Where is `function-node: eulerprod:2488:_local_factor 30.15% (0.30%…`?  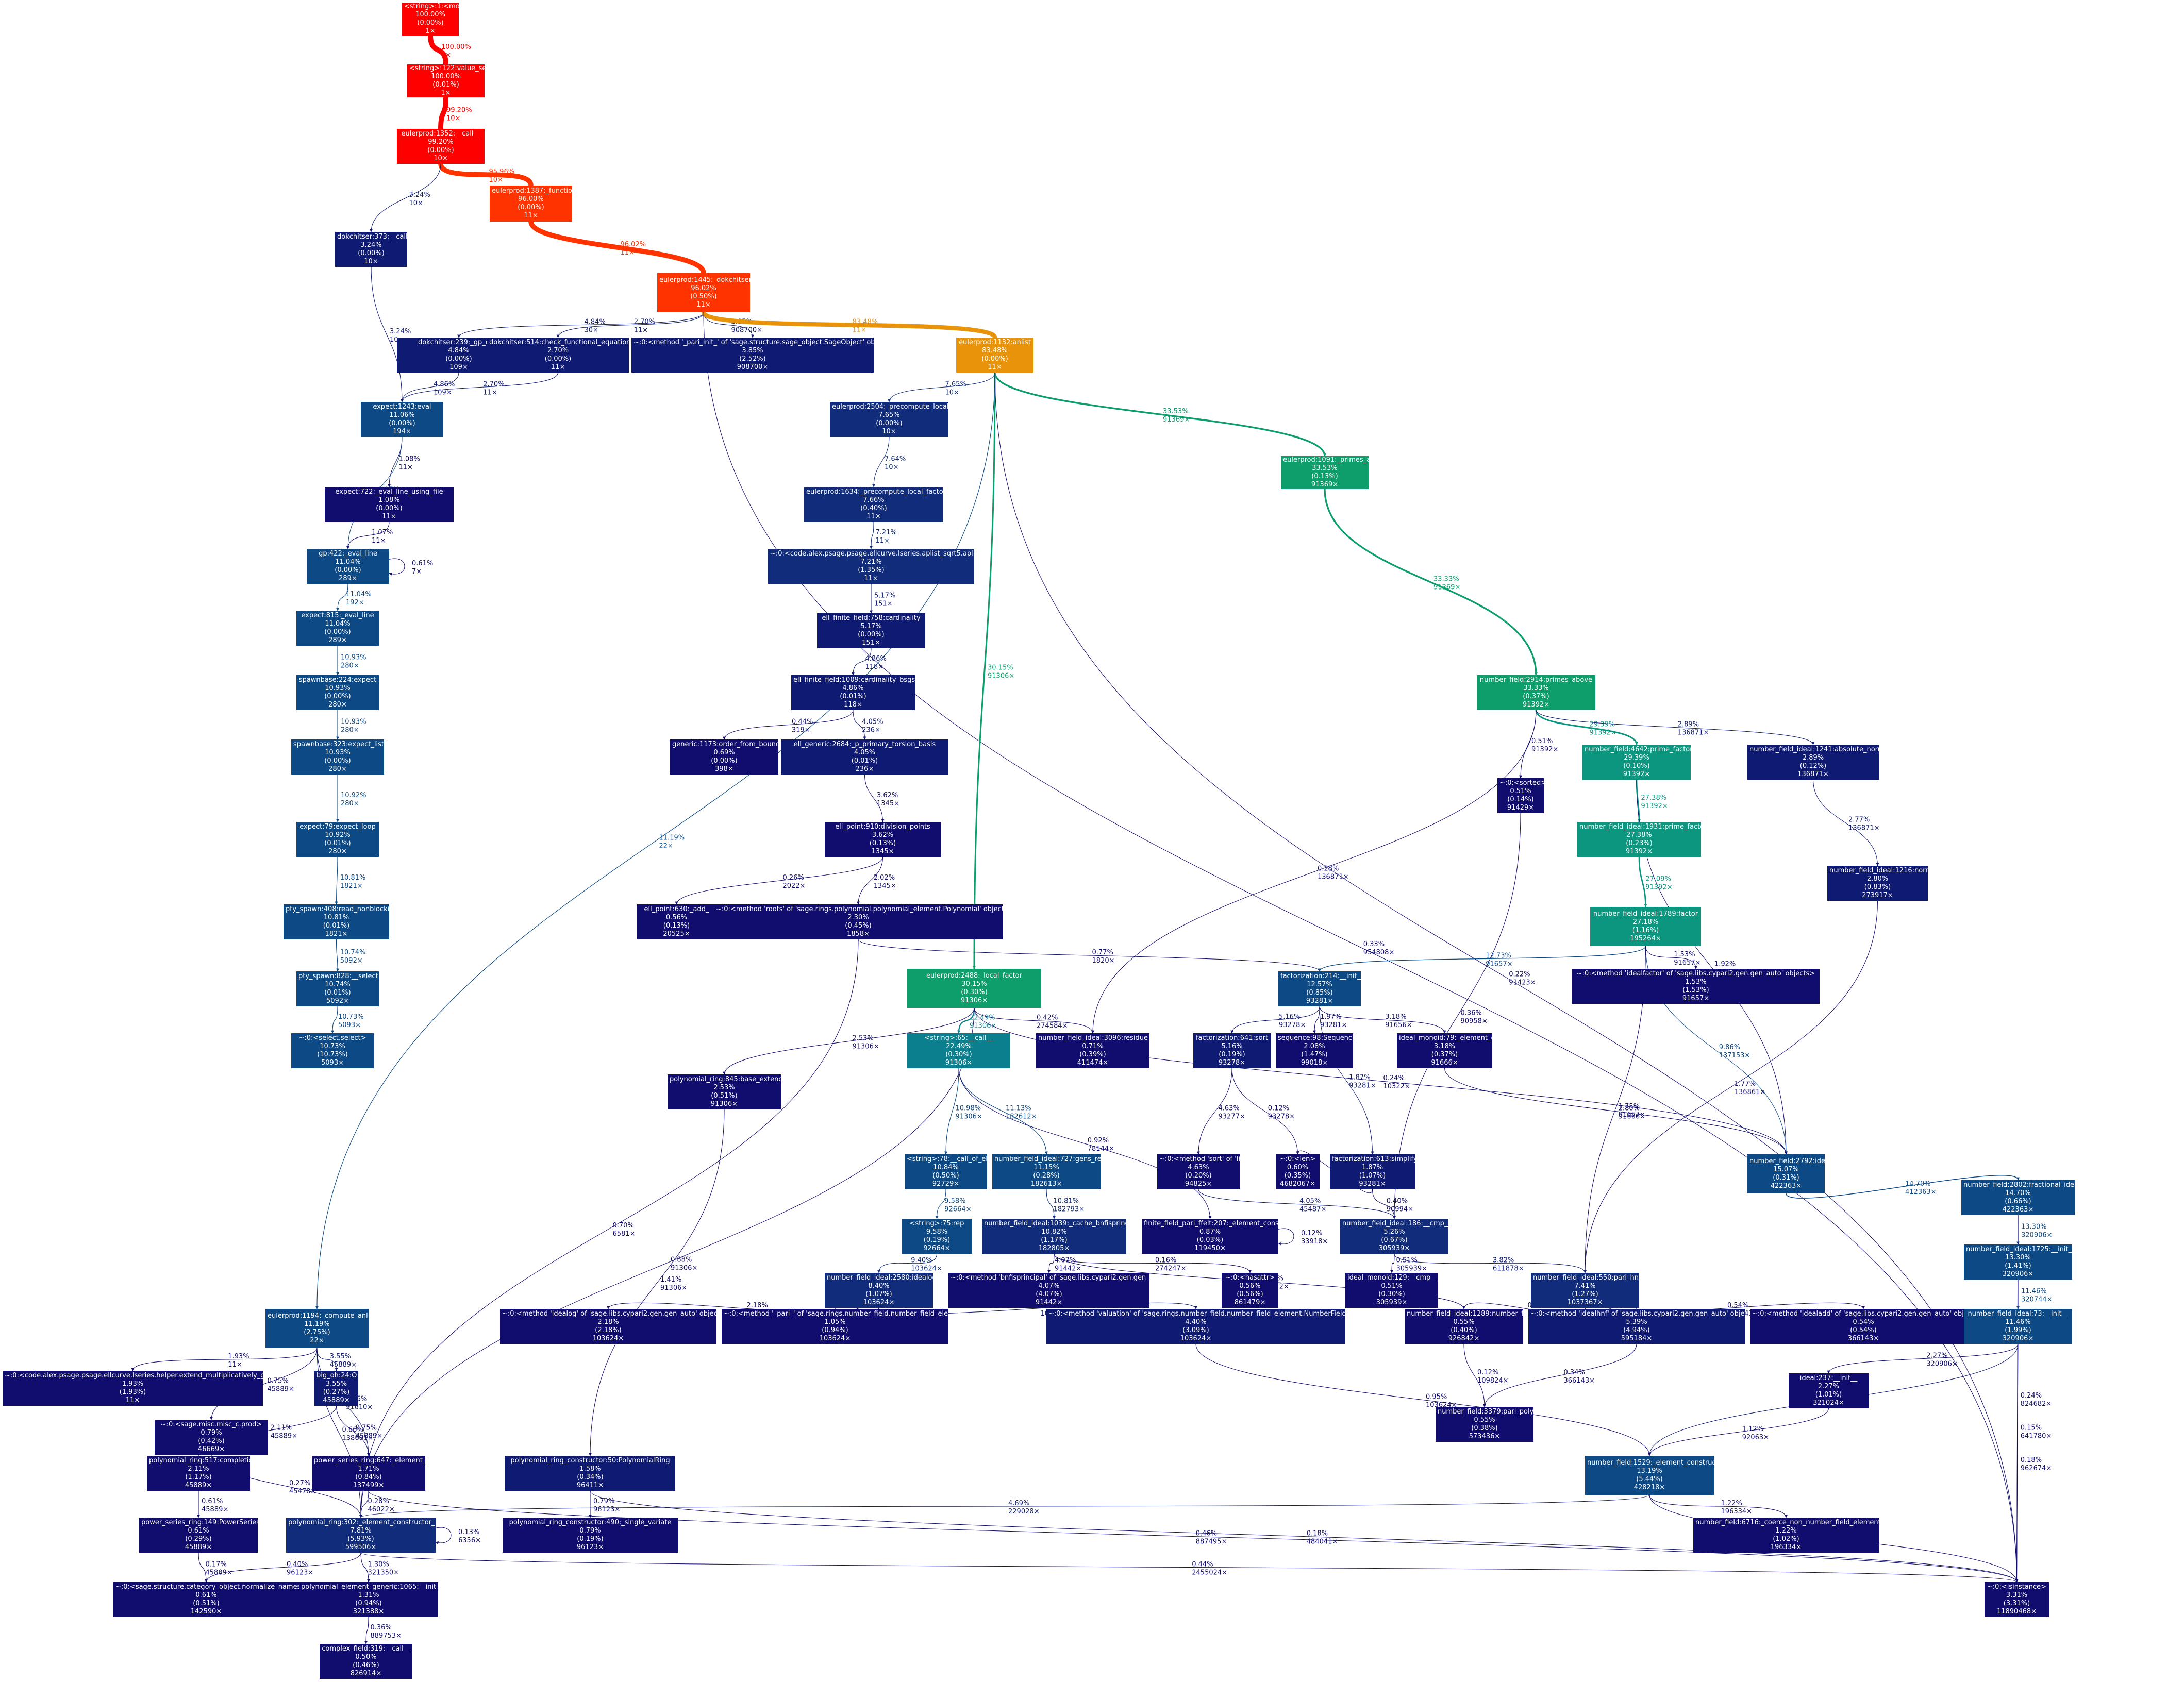 function-node: eulerprod:2488:_local_factor 30.15% (0.30%… is located at coordinates (974, 988).